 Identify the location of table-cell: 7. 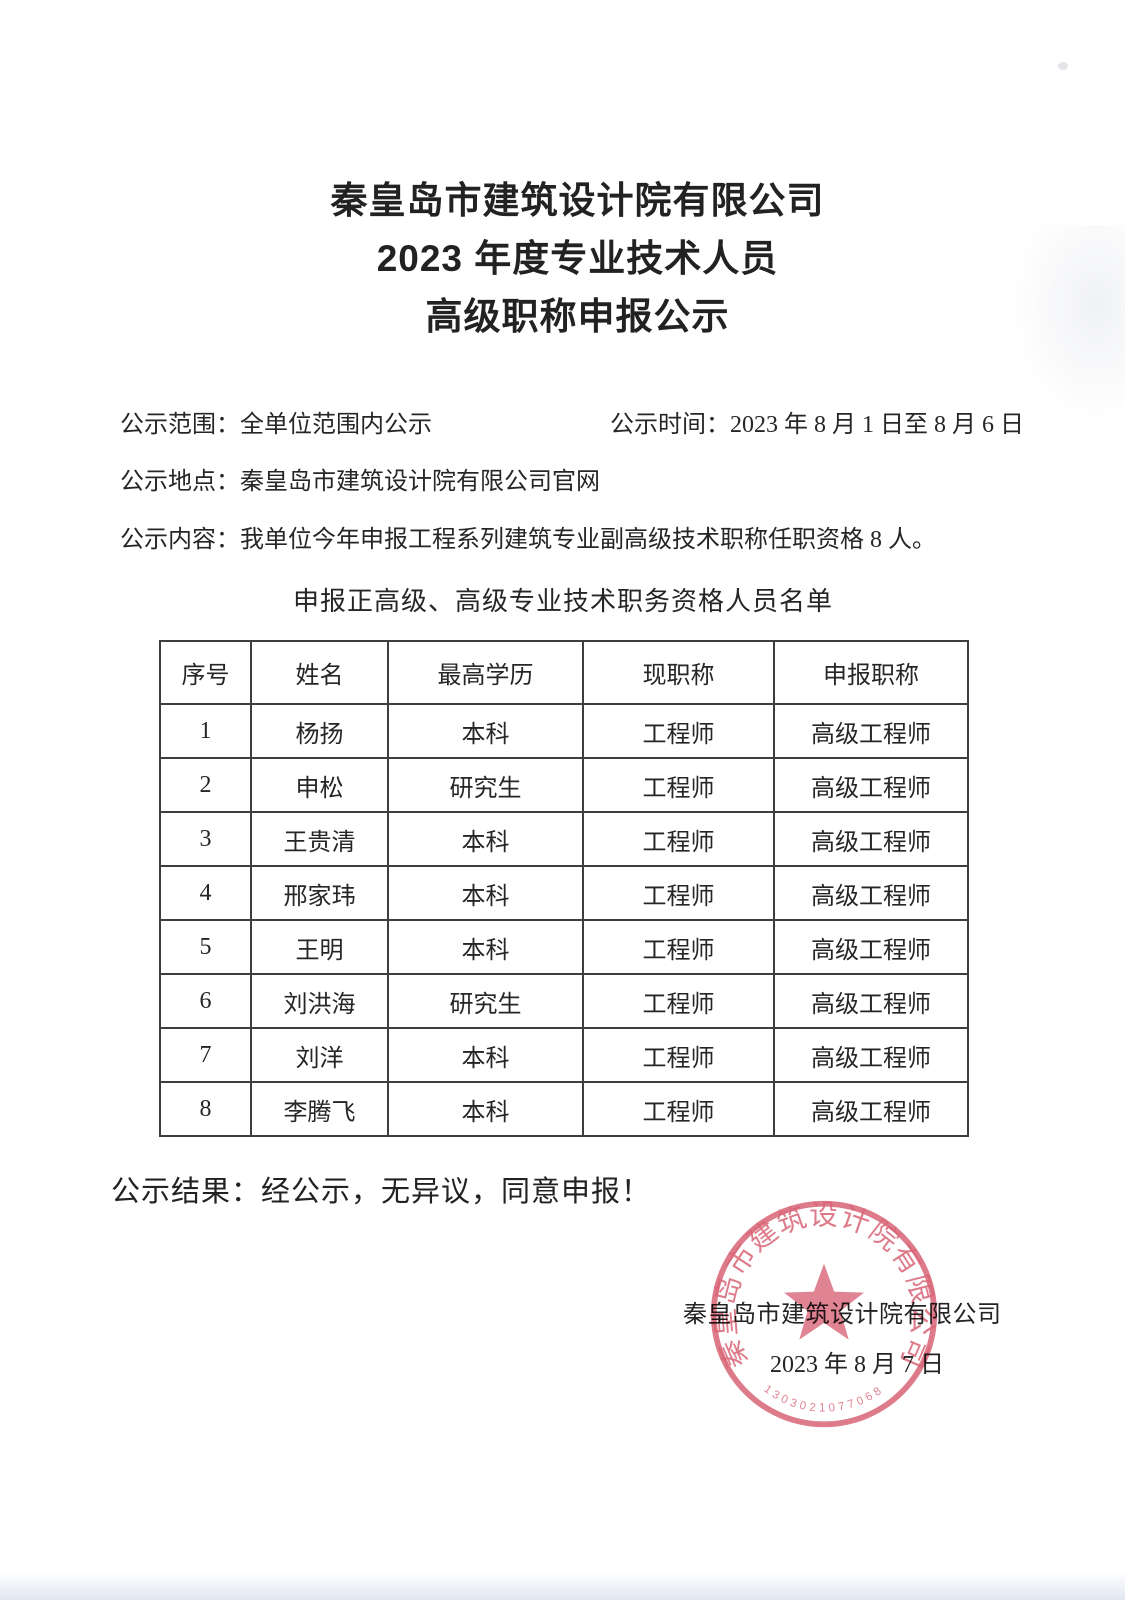
(205, 1055).